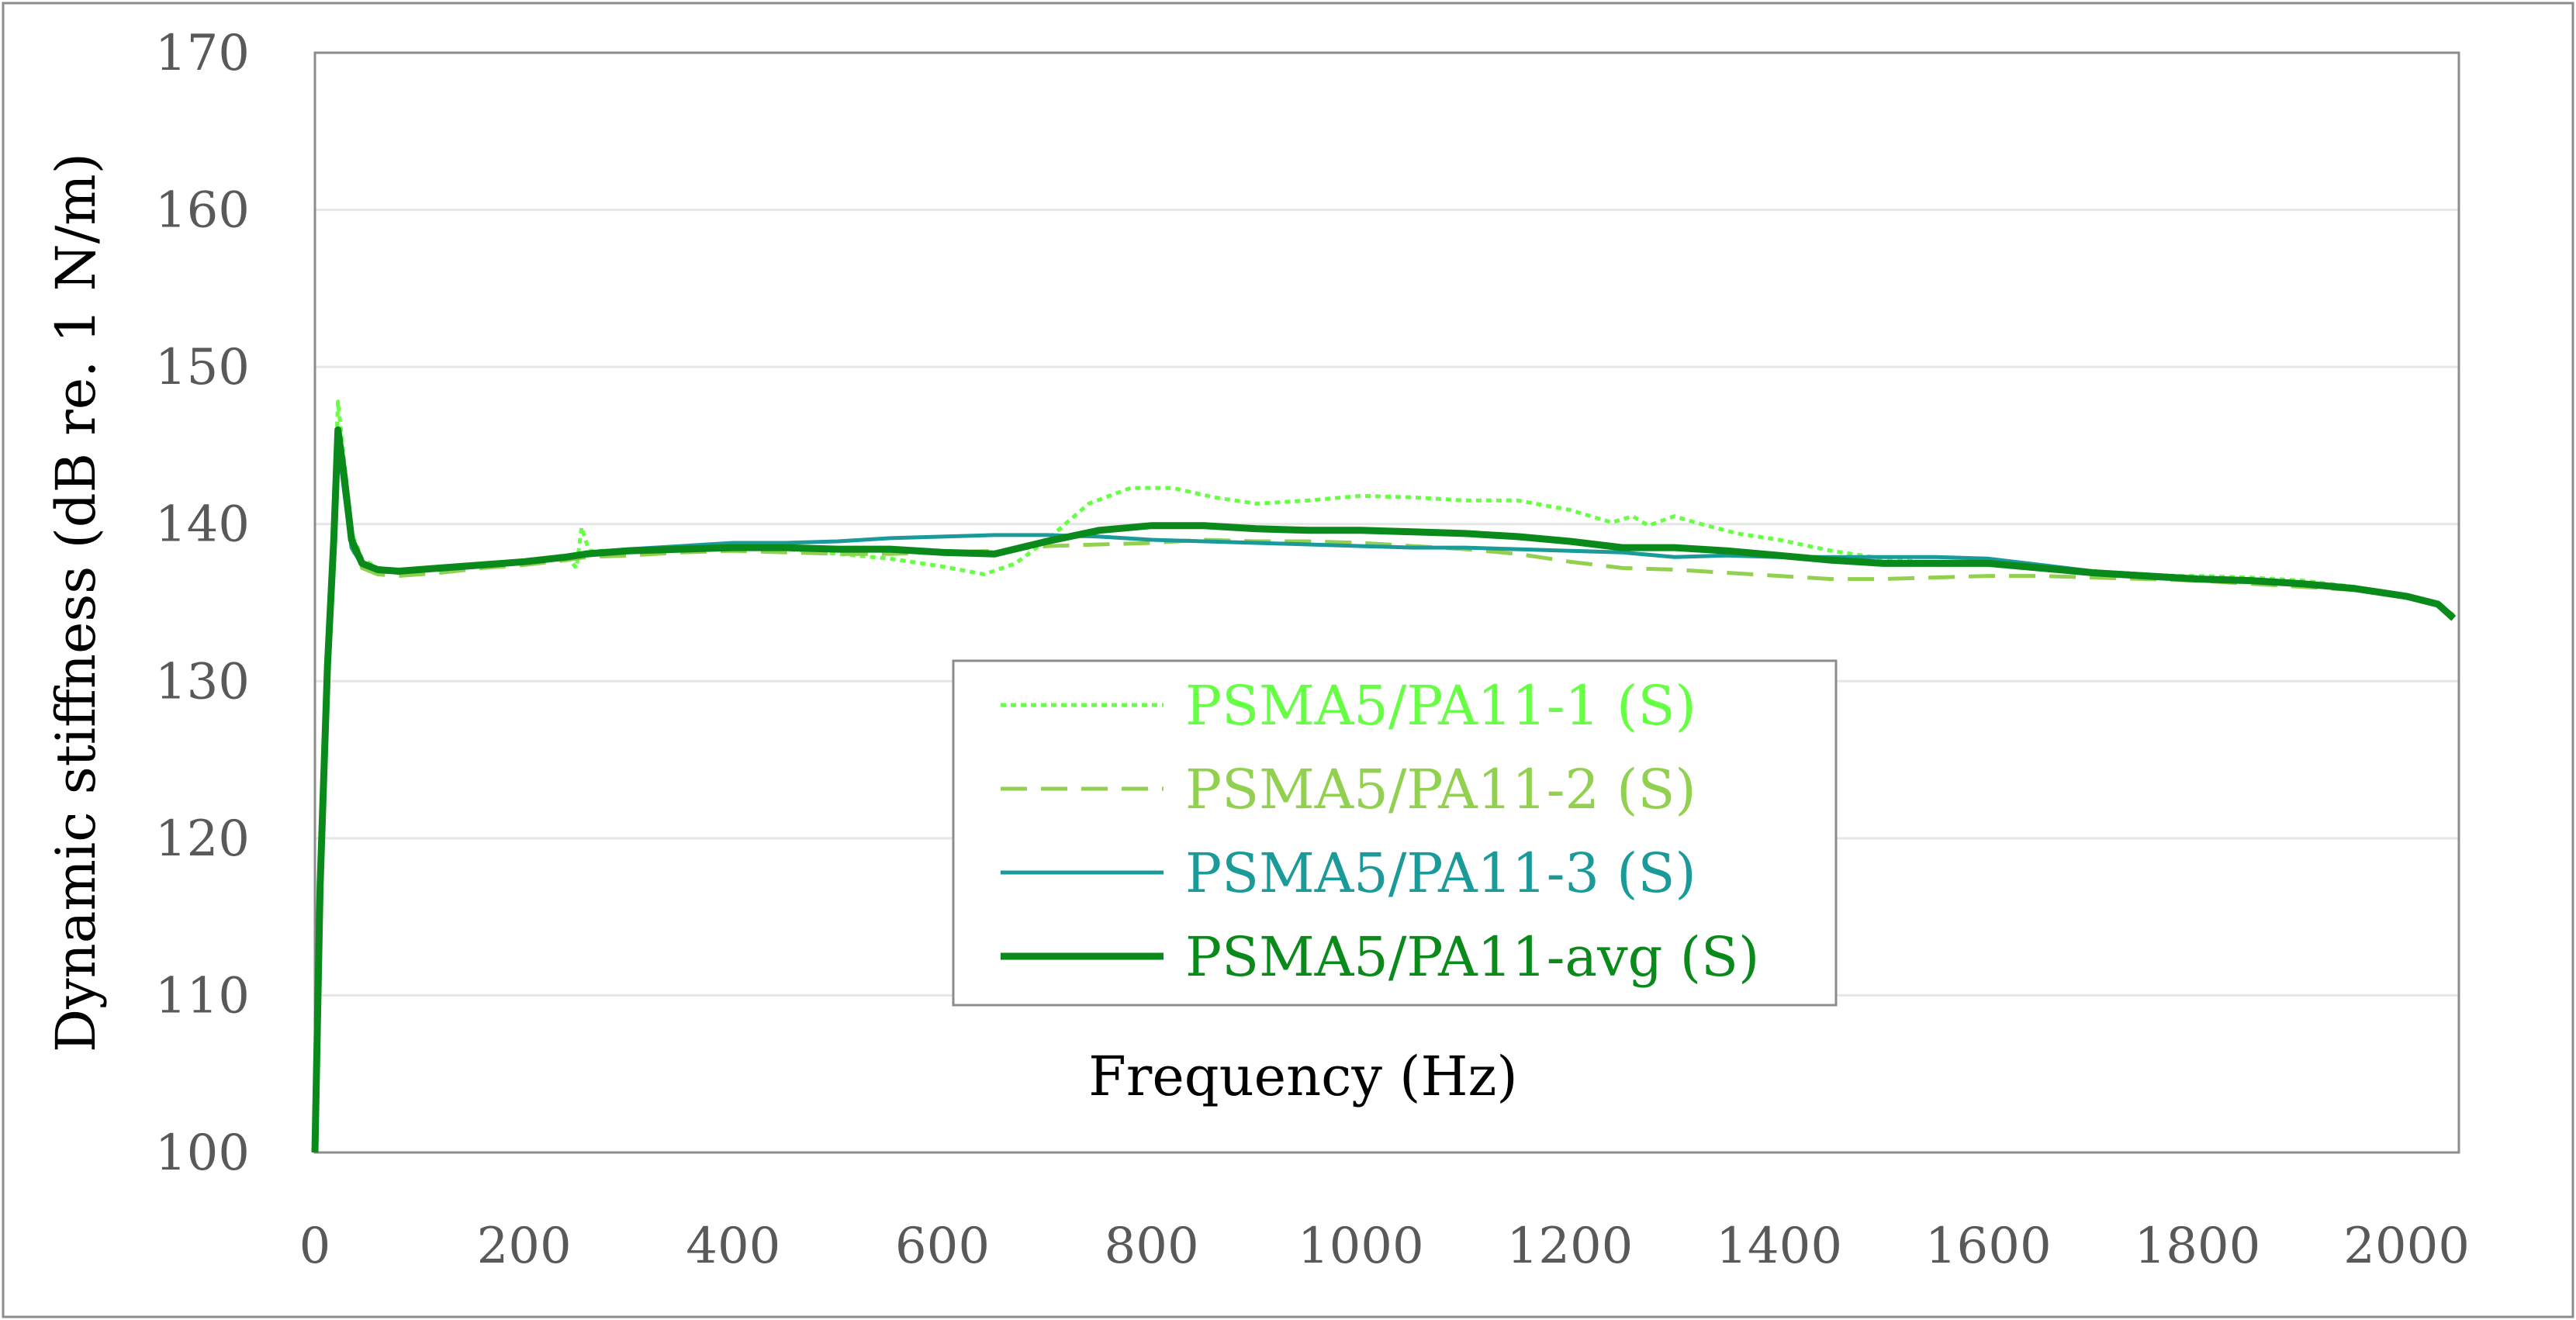 The image size is (2576, 1320). I want to click on x-tick-label: 2000, so click(2406, 1246).